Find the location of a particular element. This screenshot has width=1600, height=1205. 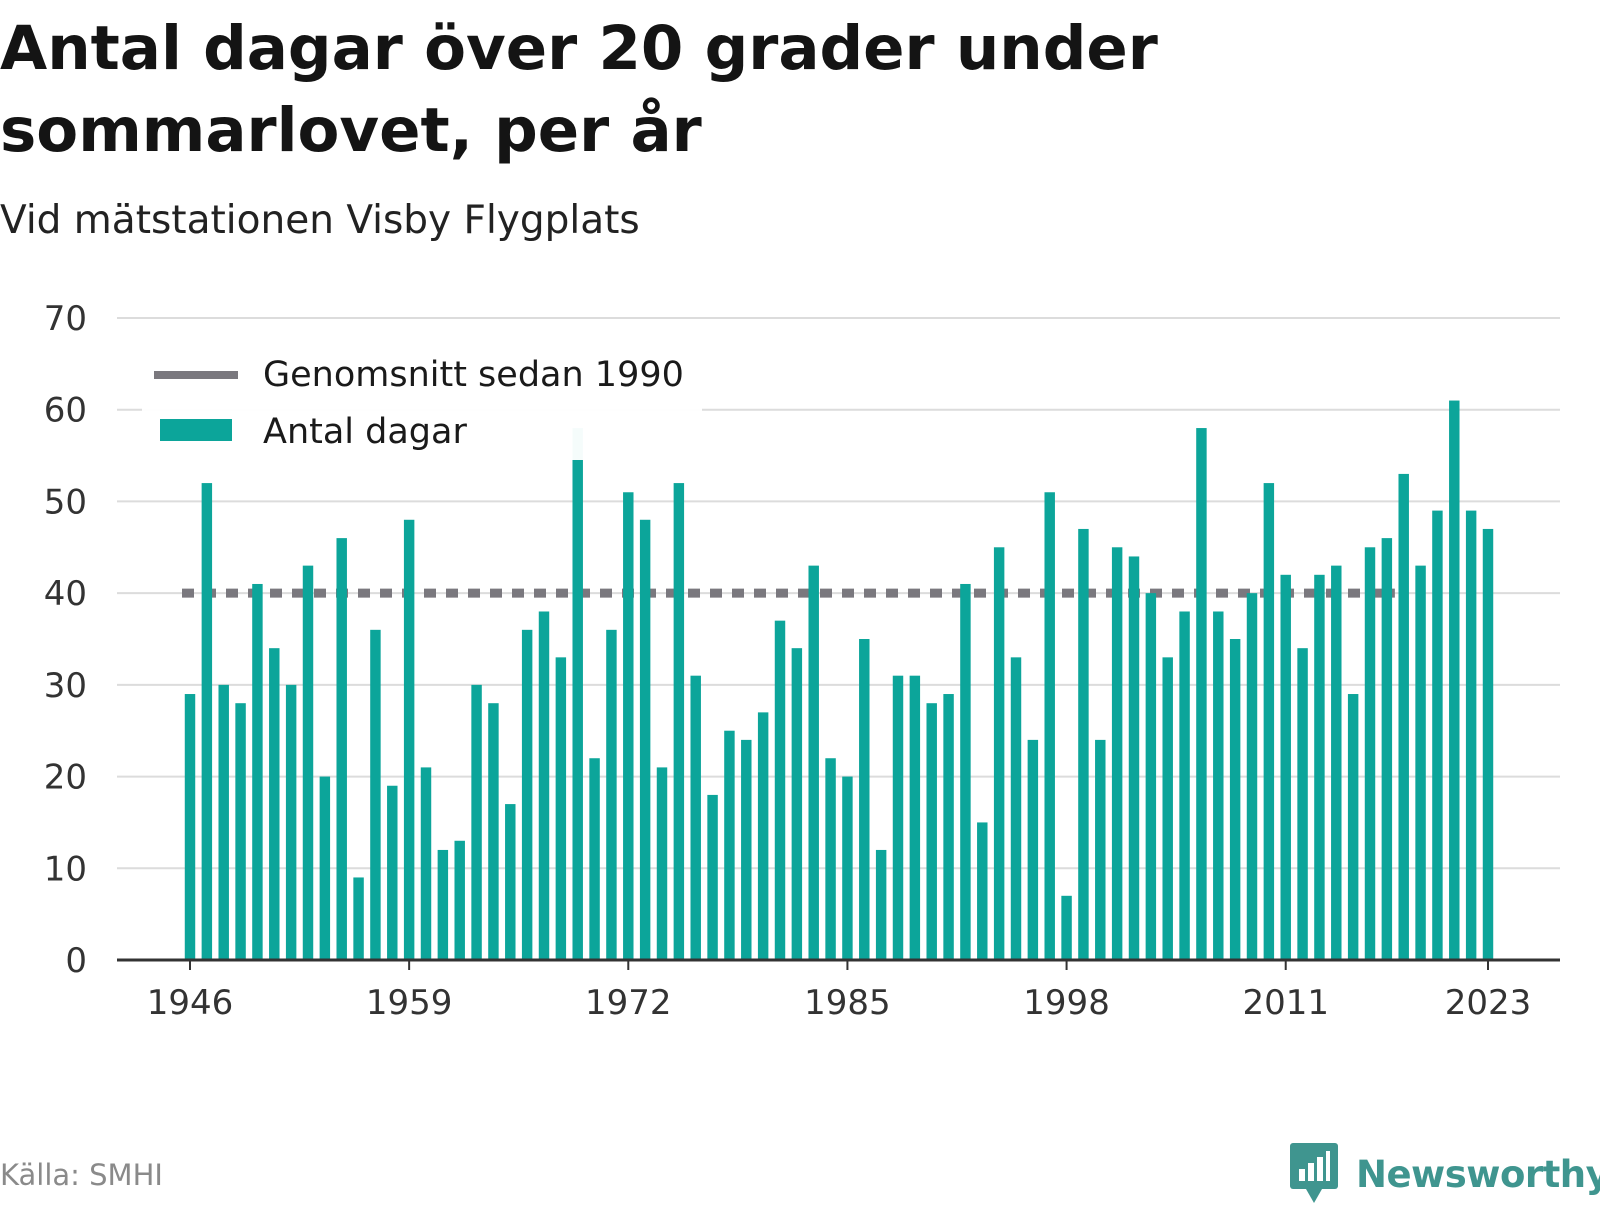

bar-1970 is located at coordinates (594, 859).